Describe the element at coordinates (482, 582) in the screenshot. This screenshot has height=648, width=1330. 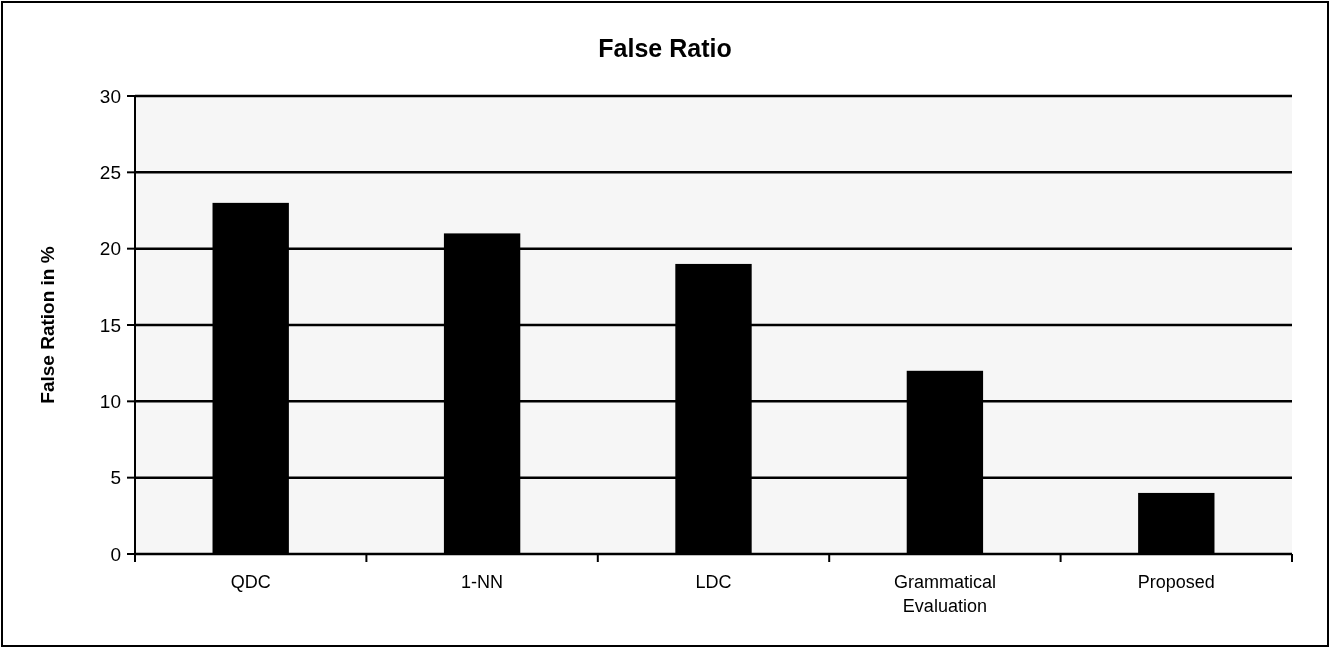
I see `x-tick-label: 1-NN` at that location.